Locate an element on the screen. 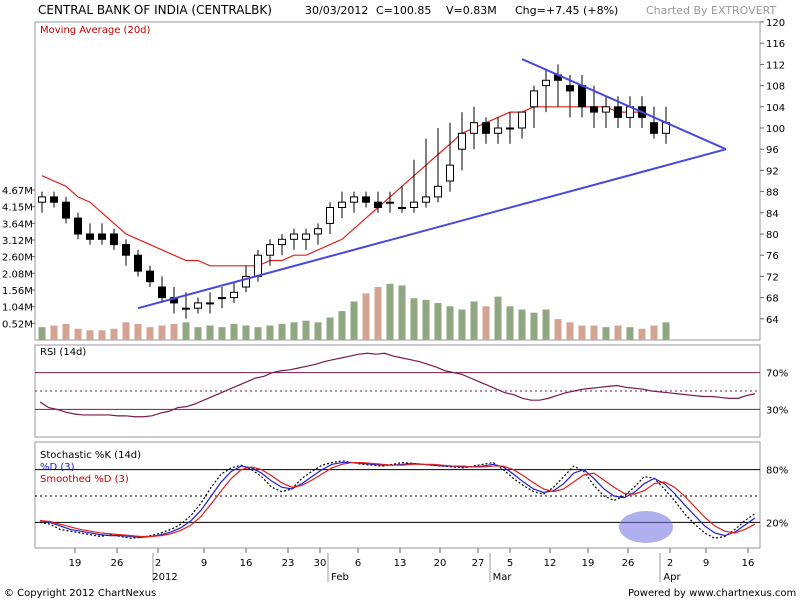  stoch-tick-label: 20% is located at coordinates (777, 523).